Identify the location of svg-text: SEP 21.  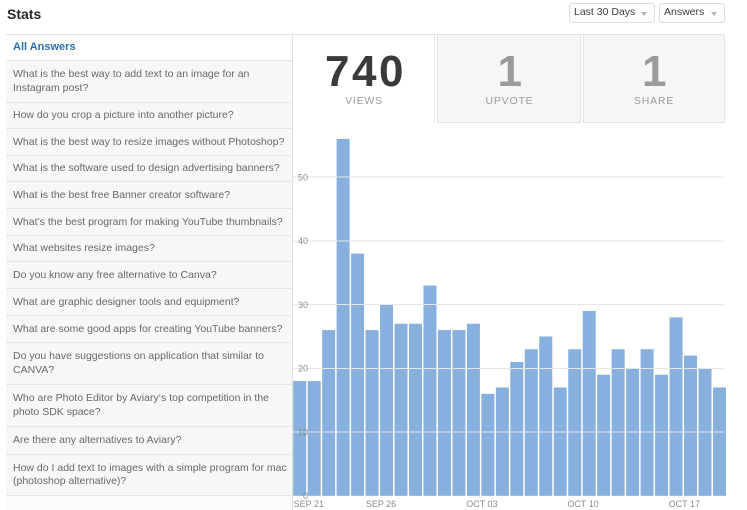
(309, 504).